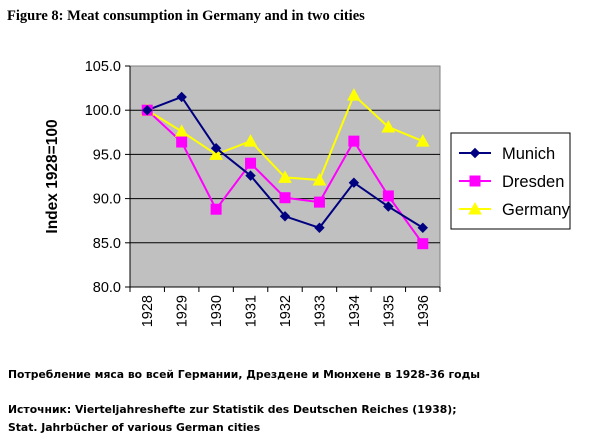 The width and height of the screenshot is (600, 444). Describe the element at coordinates (103, 111) in the screenshot. I see `y-tick-label: 100.0` at that location.